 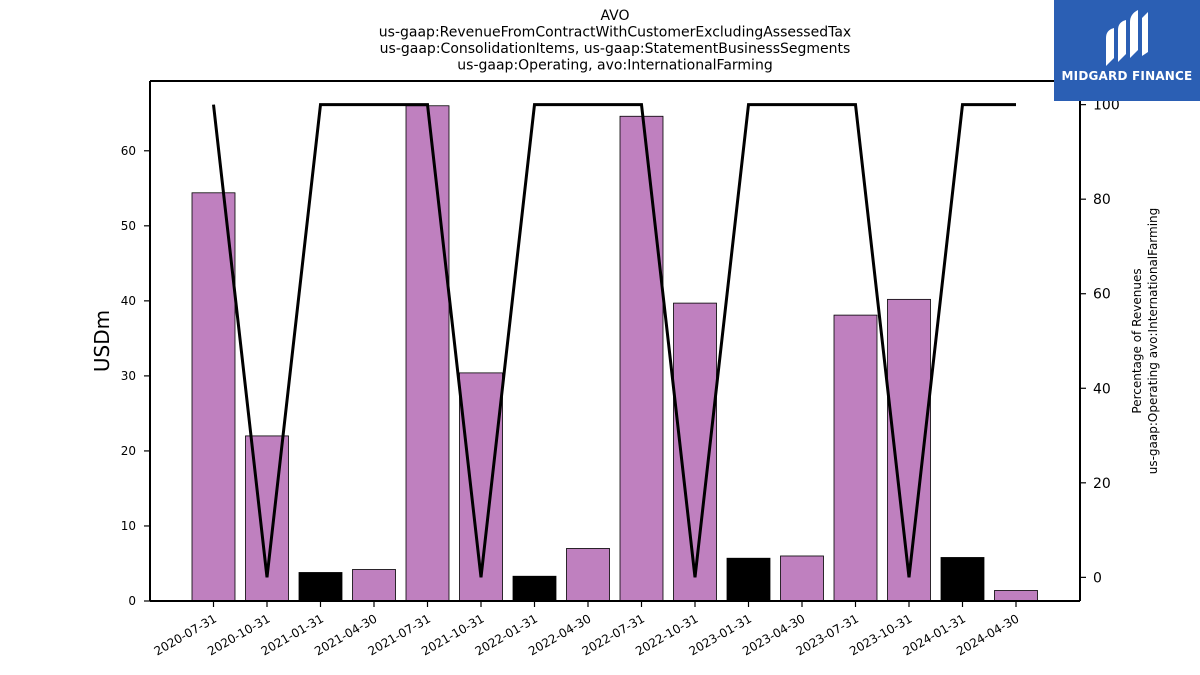 What do you see at coordinates (1106, 106) in the screenshot?
I see `y2-tick-label: 100` at bounding box center [1106, 106].